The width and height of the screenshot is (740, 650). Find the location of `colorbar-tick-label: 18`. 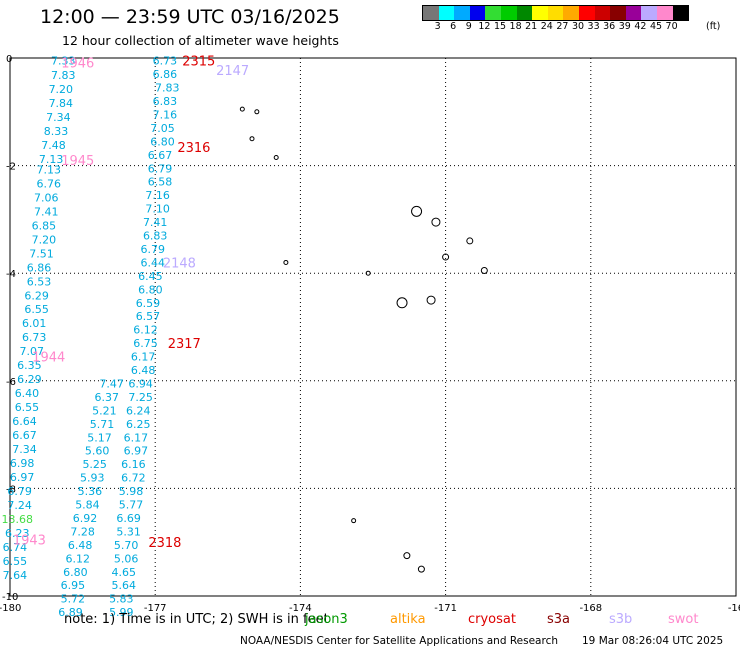

colorbar-tick-label: 18 is located at coordinates (515, 26).